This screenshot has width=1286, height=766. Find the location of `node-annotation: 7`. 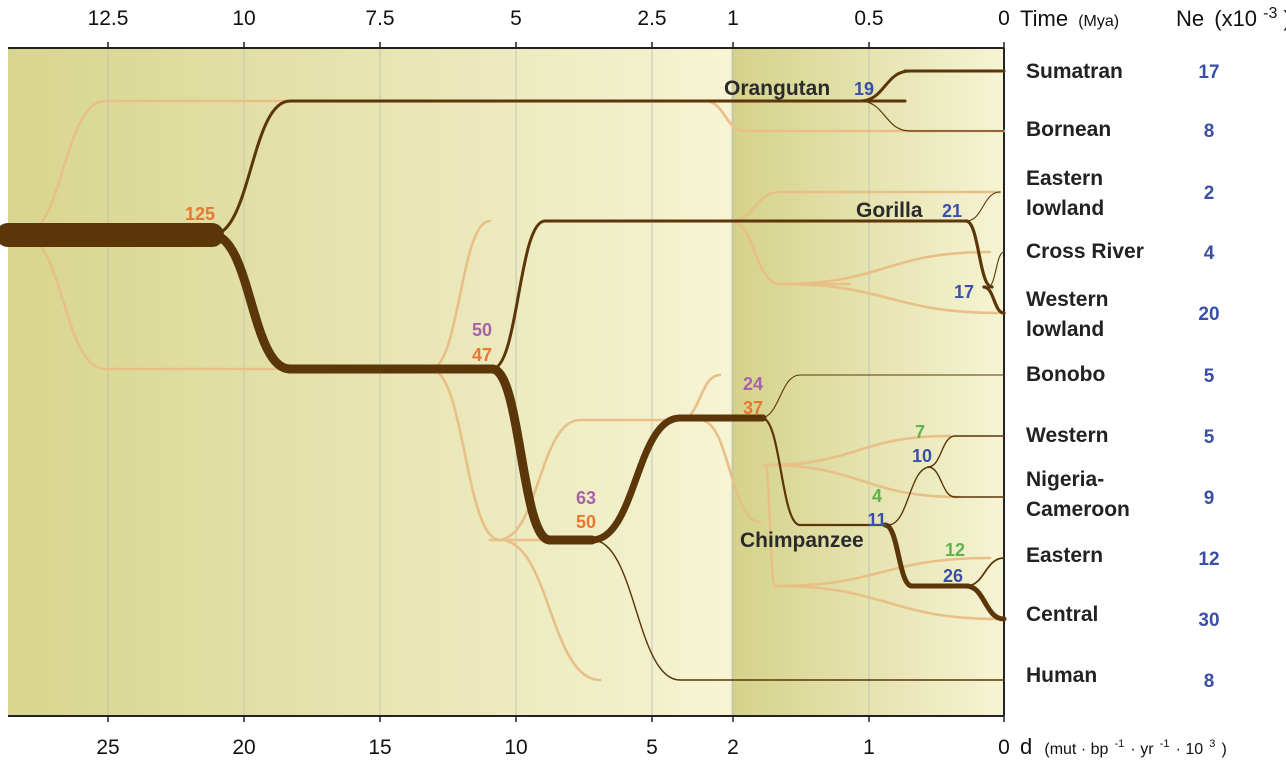

node-annotation: 7 is located at coordinates (920, 432).